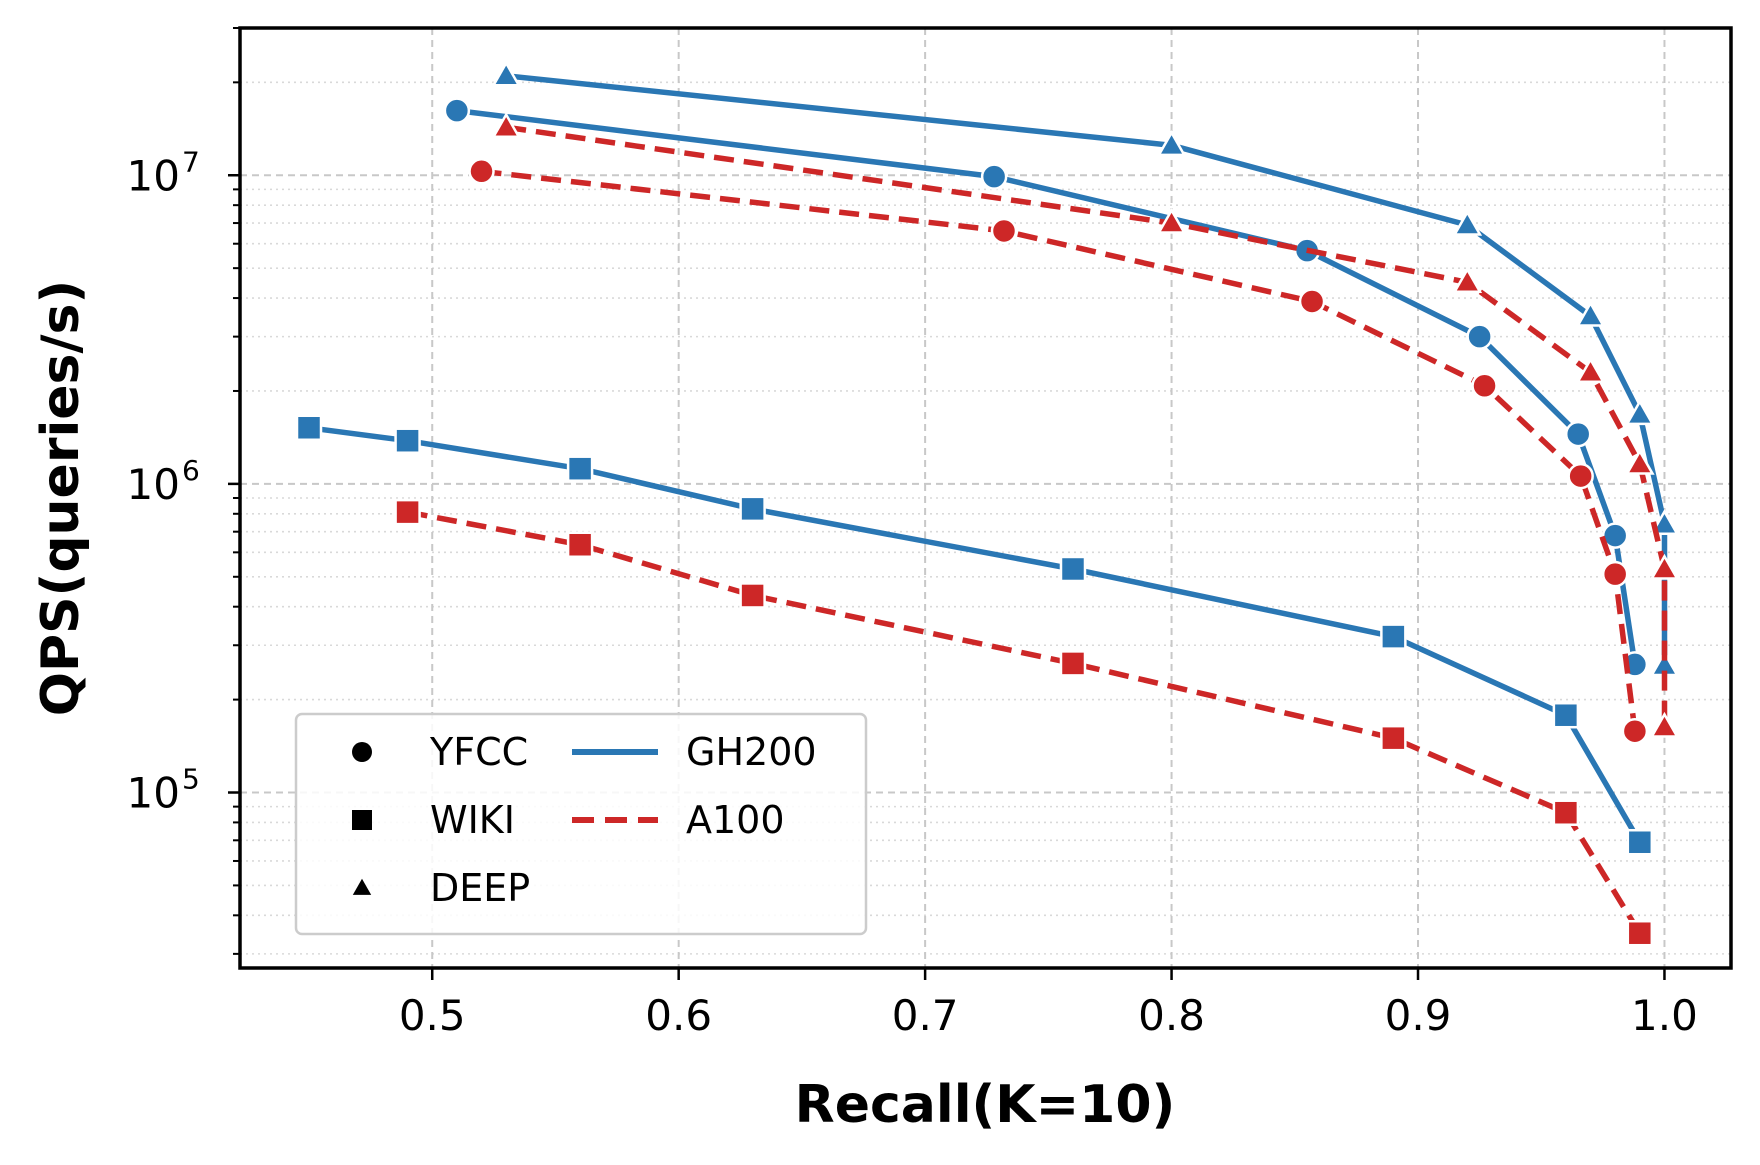  I want to click on x-axis-title: Recall(K=10), so click(985, 1105).